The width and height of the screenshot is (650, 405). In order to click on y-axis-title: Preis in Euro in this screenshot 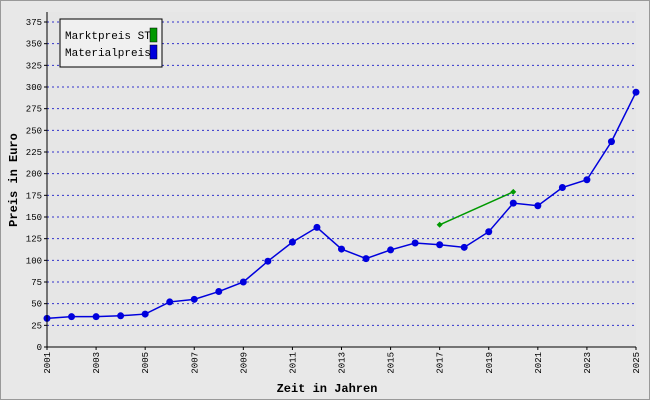, I will do `click(14, 180)`.